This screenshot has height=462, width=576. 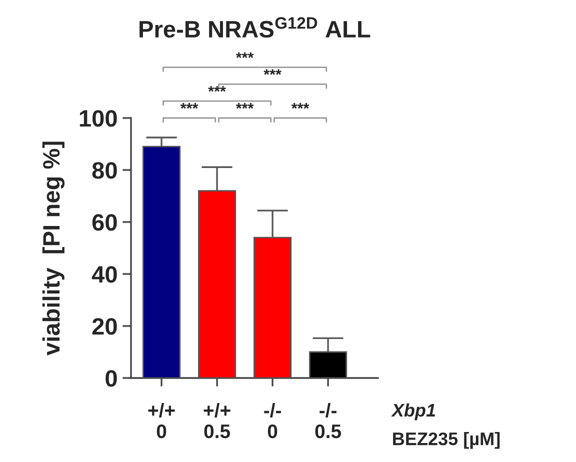 What do you see at coordinates (104, 326) in the screenshot?
I see `y-tick-label: 20` at bounding box center [104, 326].